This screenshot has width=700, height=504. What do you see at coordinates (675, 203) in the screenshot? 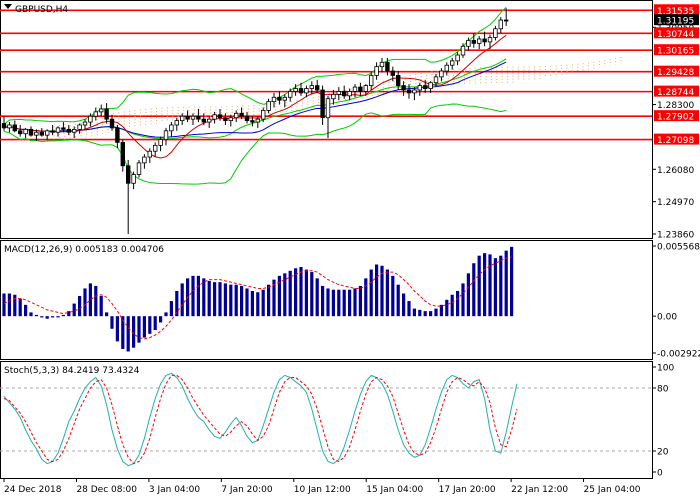
I see `price-axis-label: 1.24970` at bounding box center [675, 203].